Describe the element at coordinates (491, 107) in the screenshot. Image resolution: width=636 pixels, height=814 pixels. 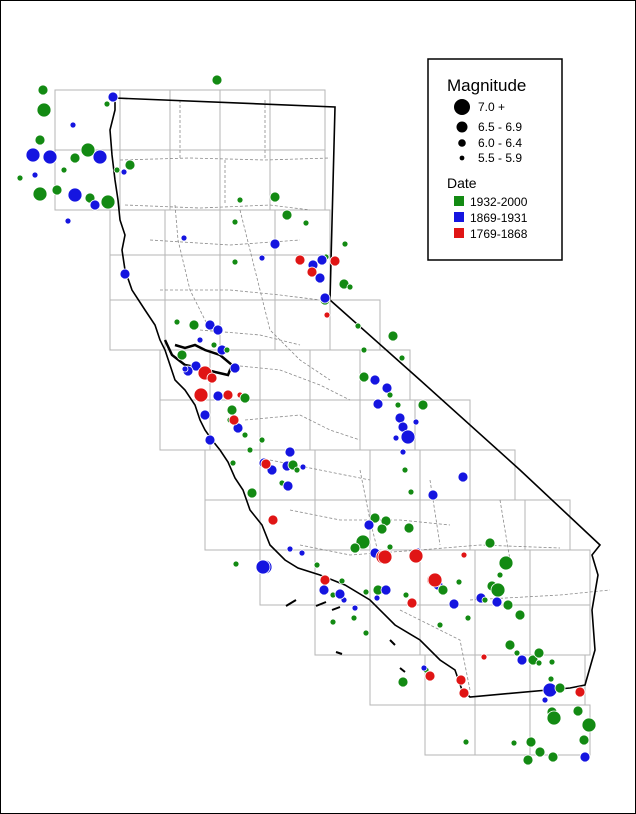
I see `magnitude-label: 7.0 +` at that location.